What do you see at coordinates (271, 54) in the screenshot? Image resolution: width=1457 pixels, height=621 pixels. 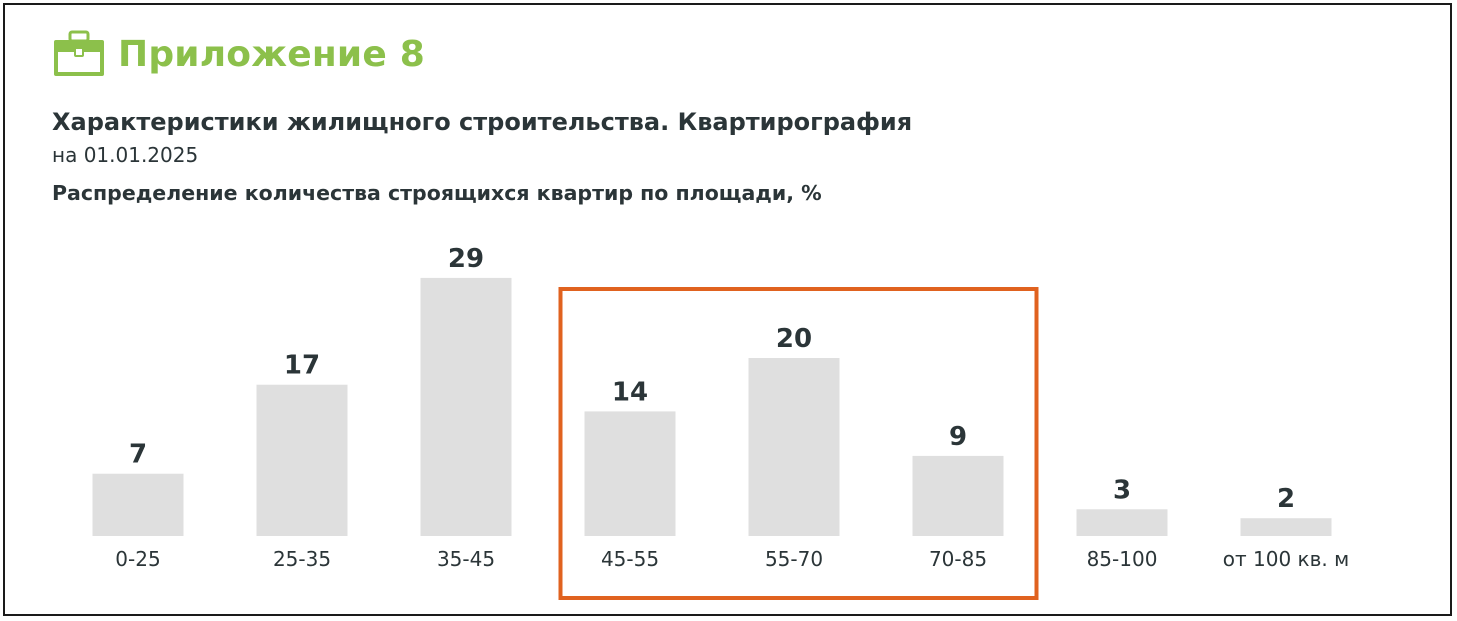 I see `appendix-label: Приложение 8` at bounding box center [271, 54].